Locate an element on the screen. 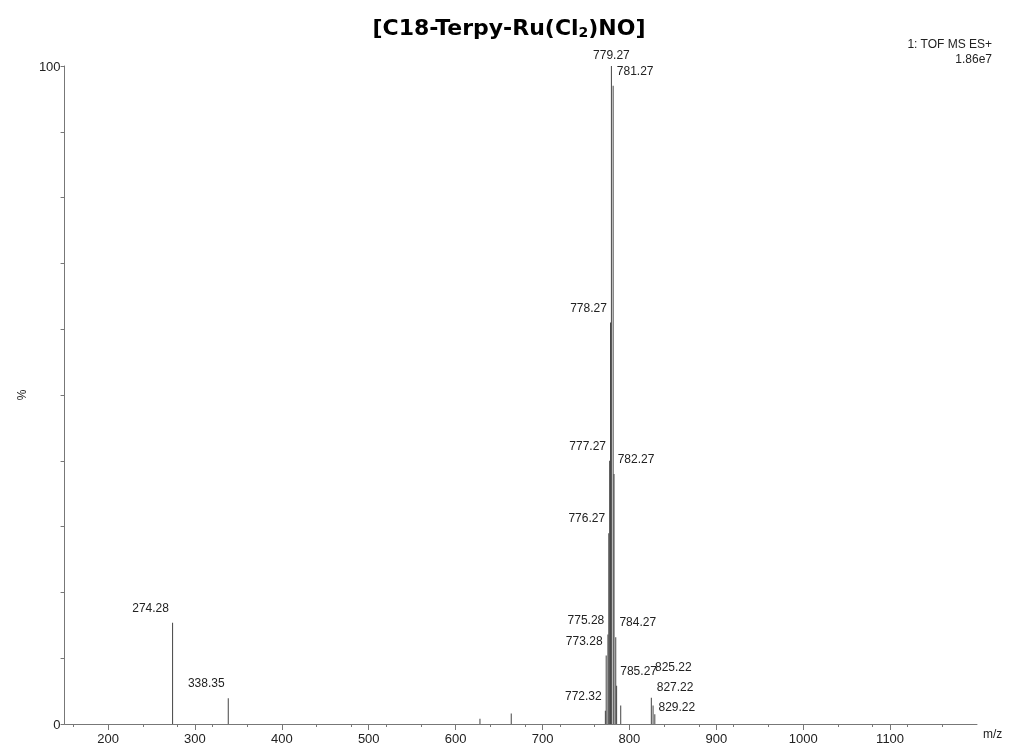 The height and width of the screenshot is (754, 1018). annotation: 829.22 is located at coordinates (677, 707).